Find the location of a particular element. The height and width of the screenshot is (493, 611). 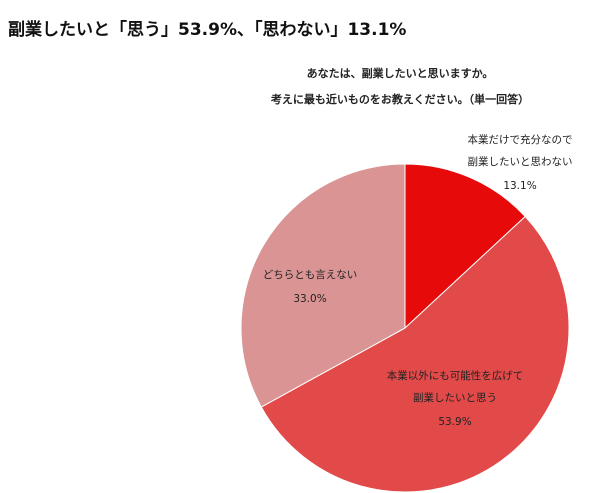

headline: 副業したいと「思う」53.9%、「思わない」13.1% is located at coordinates (207, 29).